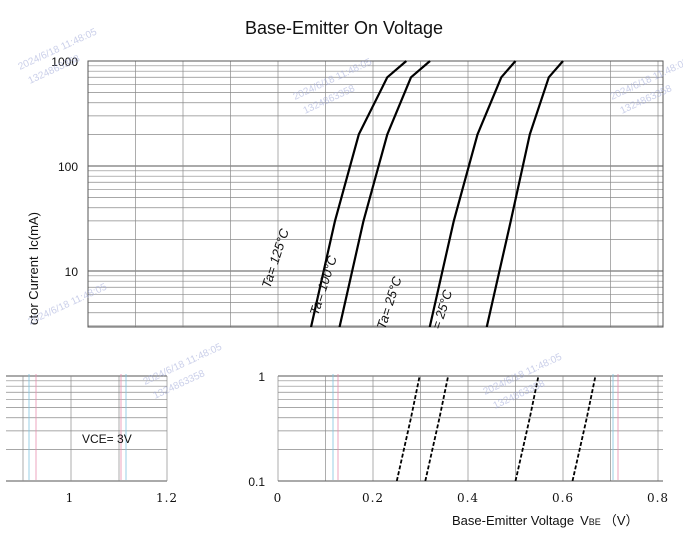 Image resolution: width=683 pixels, height=548 pixels. Describe the element at coordinates (545, 520) in the screenshot. I see `x-axis-label: Base-Emitter Voltage VBE （V）` at that location.